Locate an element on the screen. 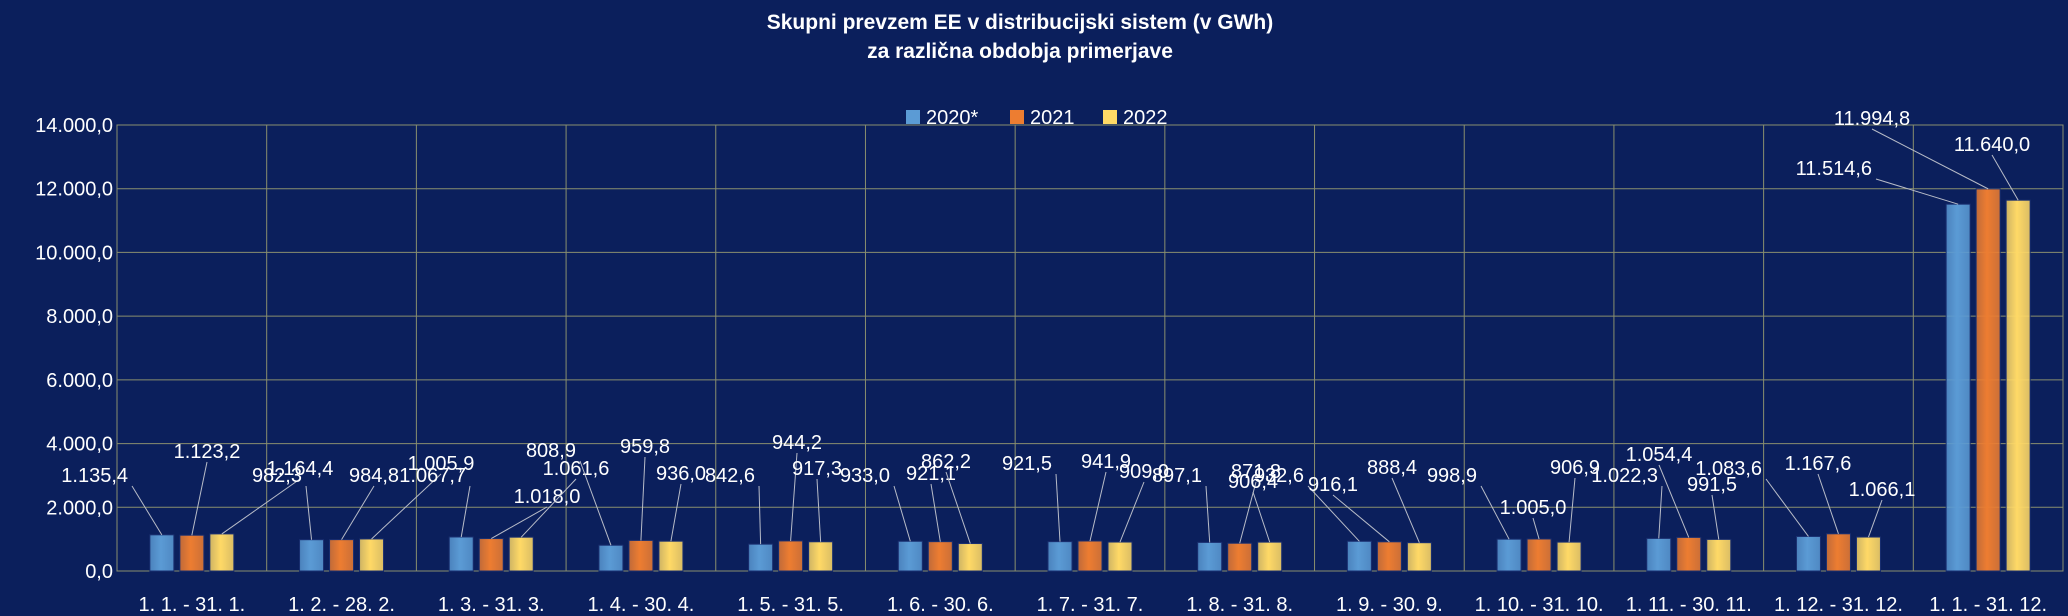 This screenshot has height=616, width=2068. x-tick-label: 1. 2. - 28. 2. is located at coordinates (341, 605).